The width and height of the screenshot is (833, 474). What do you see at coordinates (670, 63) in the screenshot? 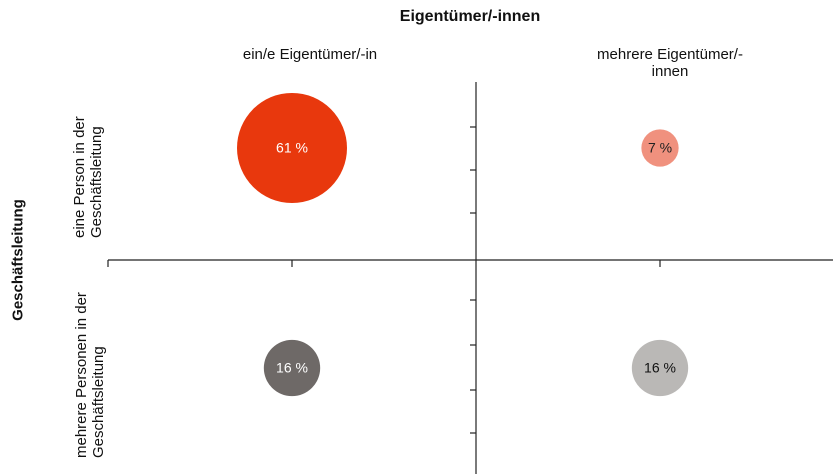
I see `x-category-label: mehrere Eigentümer/-innen` at bounding box center [670, 63].